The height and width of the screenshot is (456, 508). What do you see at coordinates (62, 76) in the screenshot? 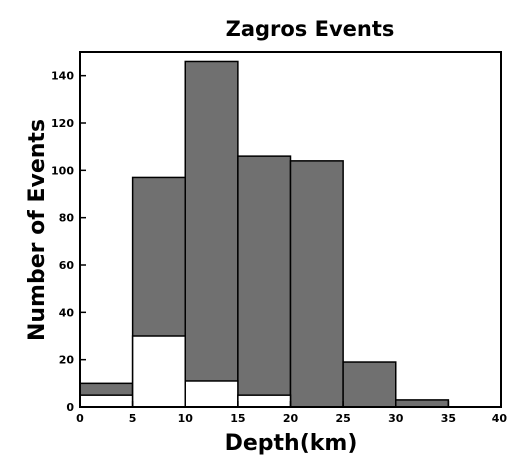
I see `y-tick-label: 140` at bounding box center [62, 76].